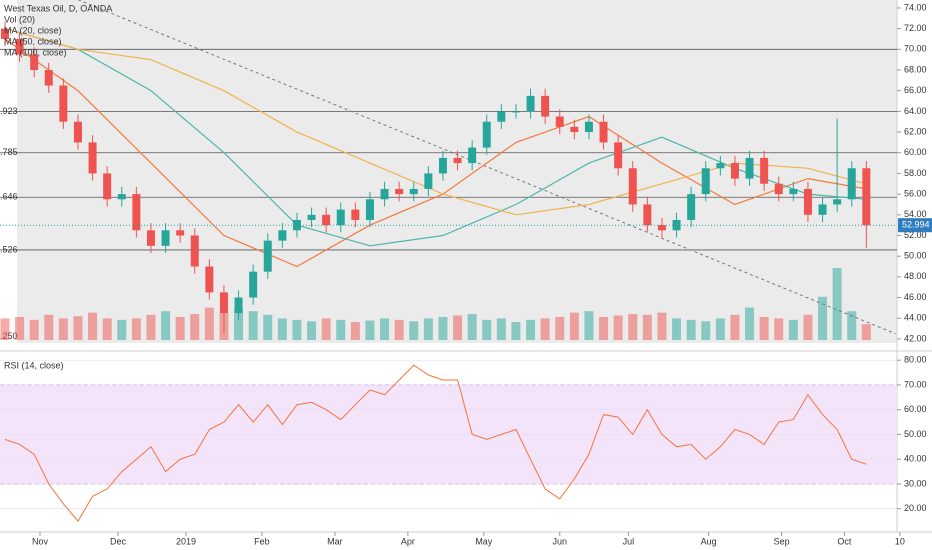 The height and width of the screenshot is (550, 932). I want to click on y-tick-label: 62.00, so click(915, 131).